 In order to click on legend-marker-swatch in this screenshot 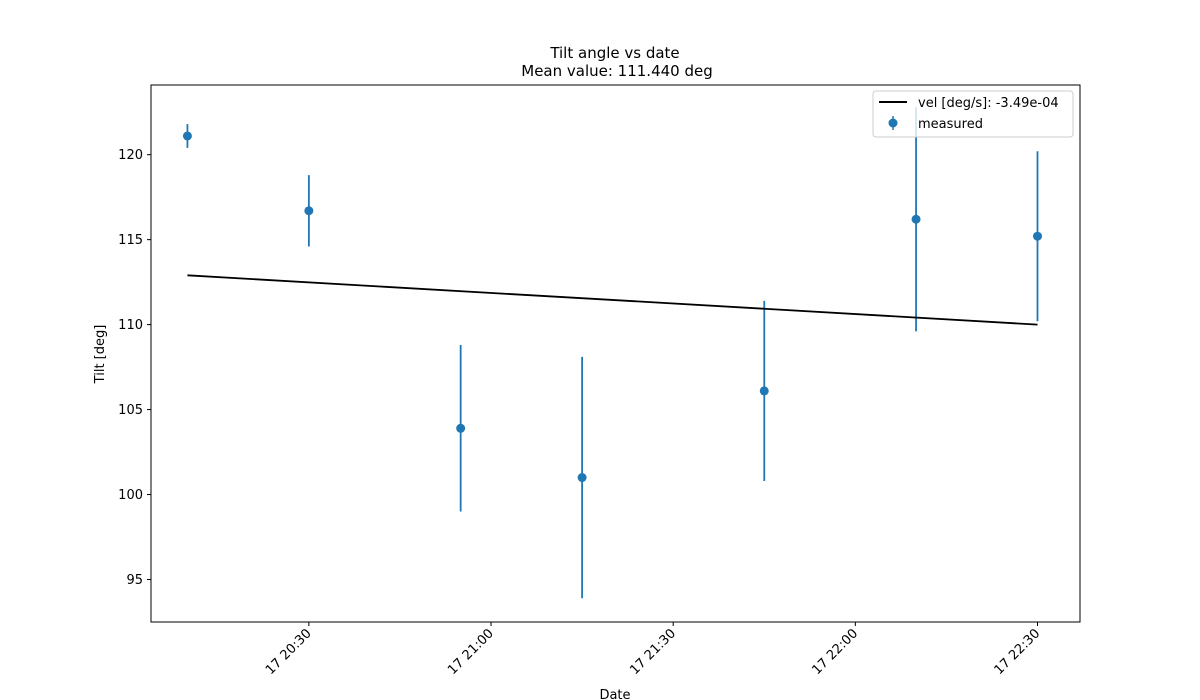, I will do `click(893, 123)`.